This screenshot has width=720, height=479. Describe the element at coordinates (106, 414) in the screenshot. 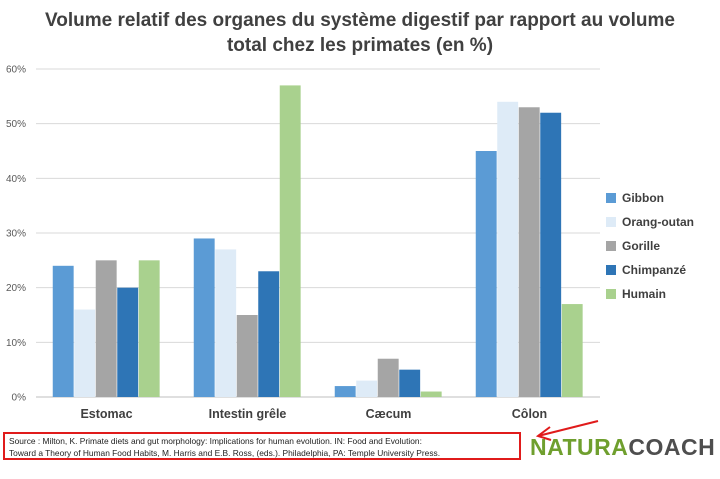

I see `x-category-label: Estomac` at that location.